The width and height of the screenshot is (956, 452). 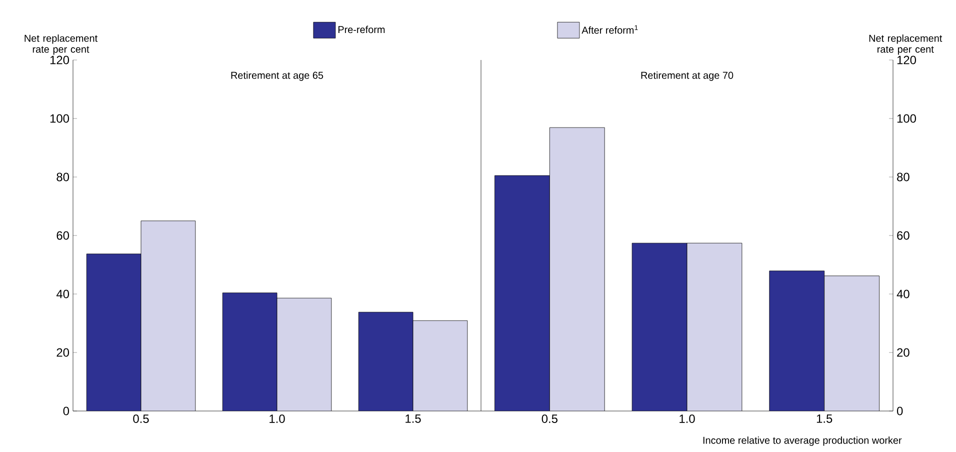 What do you see at coordinates (802, 441) in the screenshot?
I see `x-axis-title: Income relative to average production worker` at bounding box center [802, 441].